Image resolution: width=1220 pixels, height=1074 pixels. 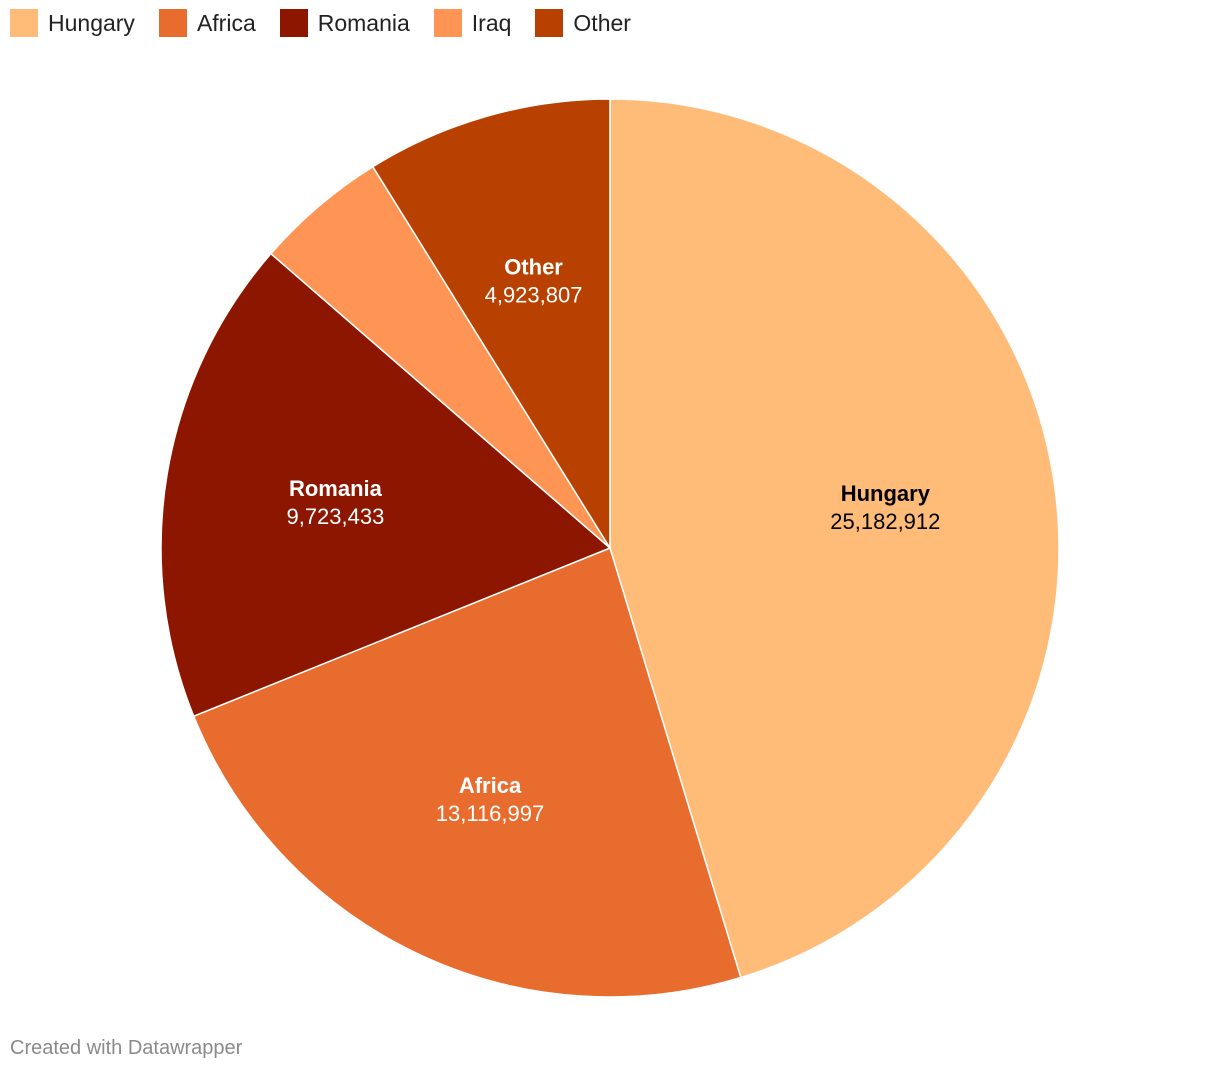 I want to click on legend-label: Other, so click(x=602, y=23).